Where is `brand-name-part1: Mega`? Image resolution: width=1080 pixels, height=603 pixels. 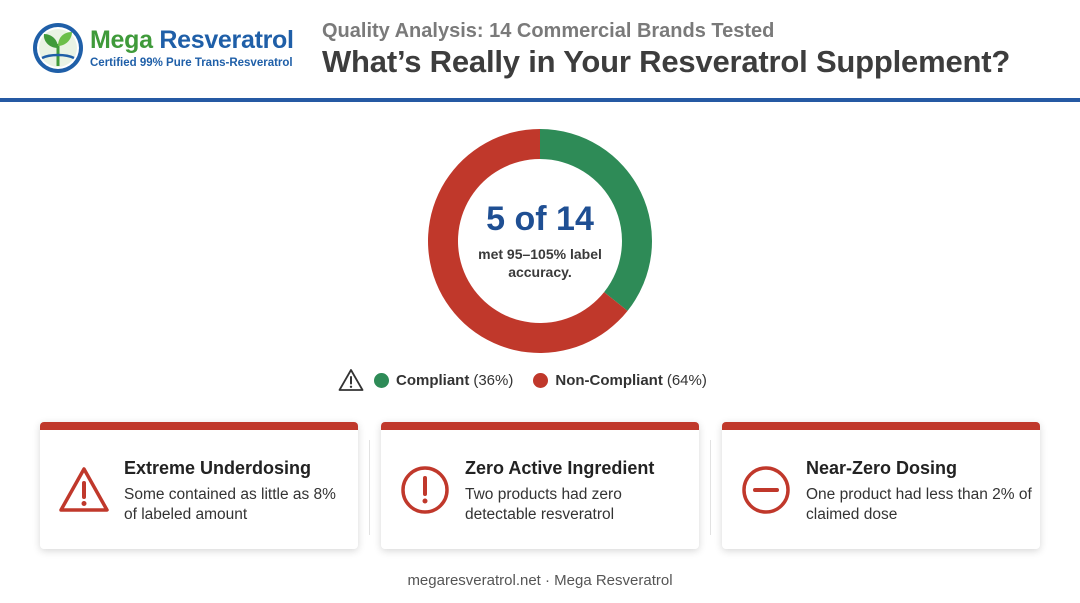 brand-name-part1: Mega is located at coordinates (121, 40).